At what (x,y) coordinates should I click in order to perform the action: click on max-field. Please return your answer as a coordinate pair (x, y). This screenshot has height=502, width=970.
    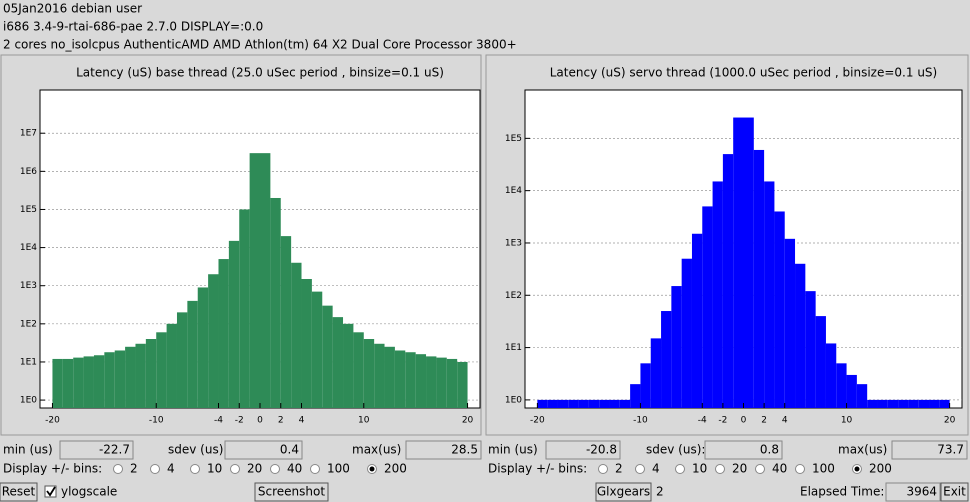
    Looking at the image, I should click on (929, 450).